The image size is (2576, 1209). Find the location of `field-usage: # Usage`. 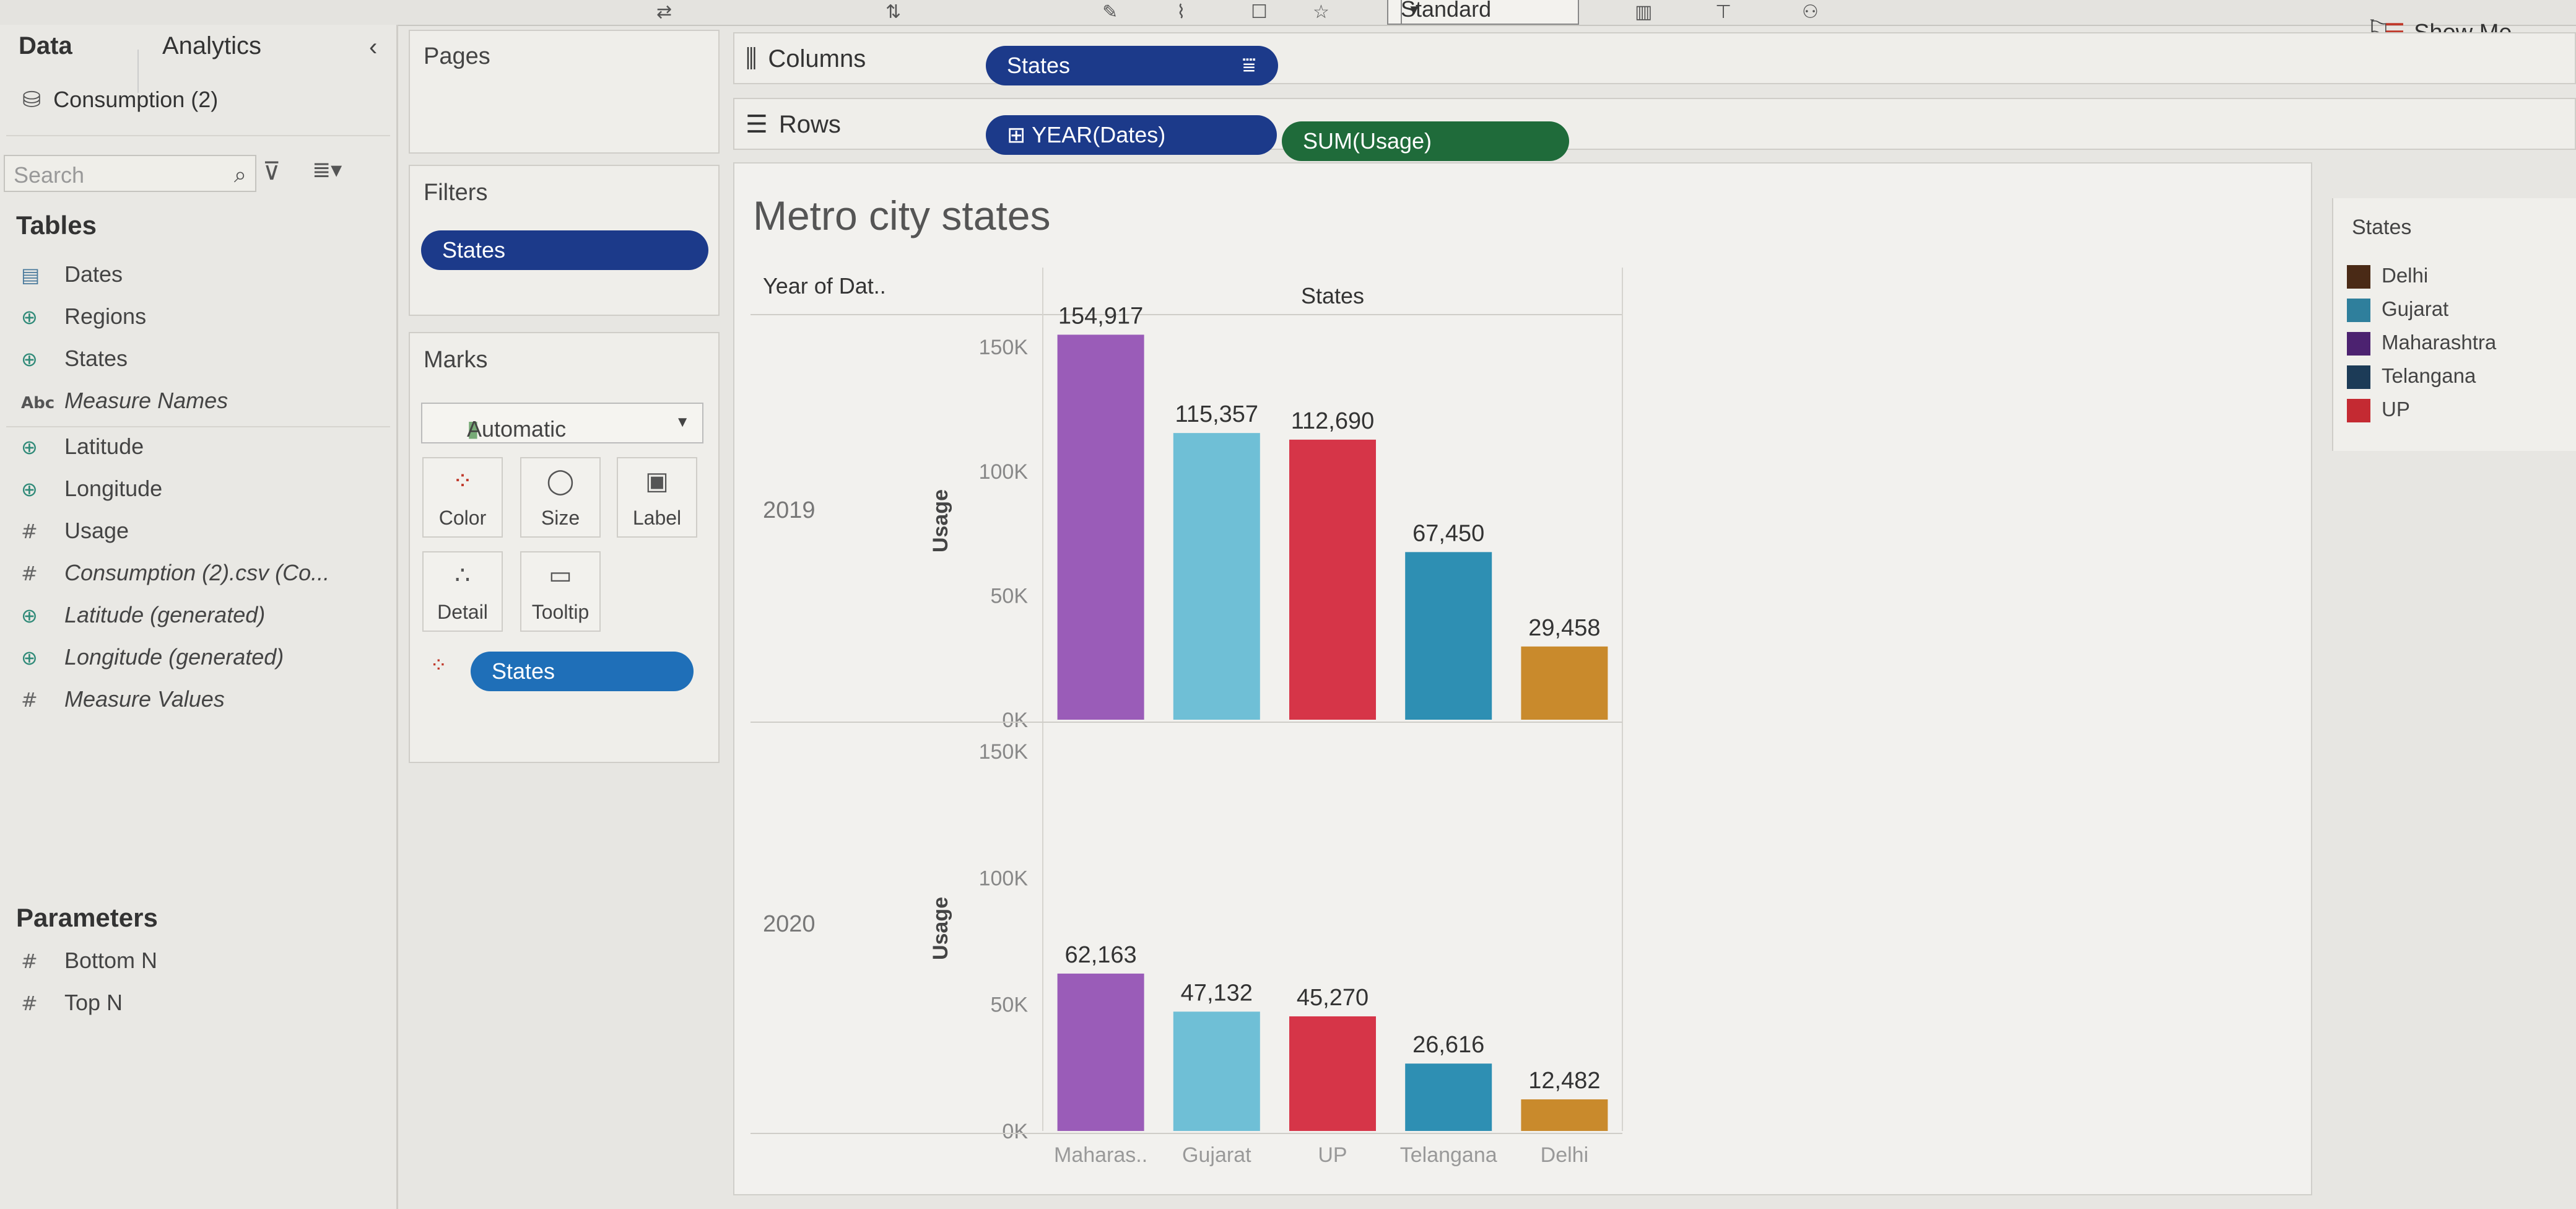

field-usage: # Usage is located at coordinates (75, 530).